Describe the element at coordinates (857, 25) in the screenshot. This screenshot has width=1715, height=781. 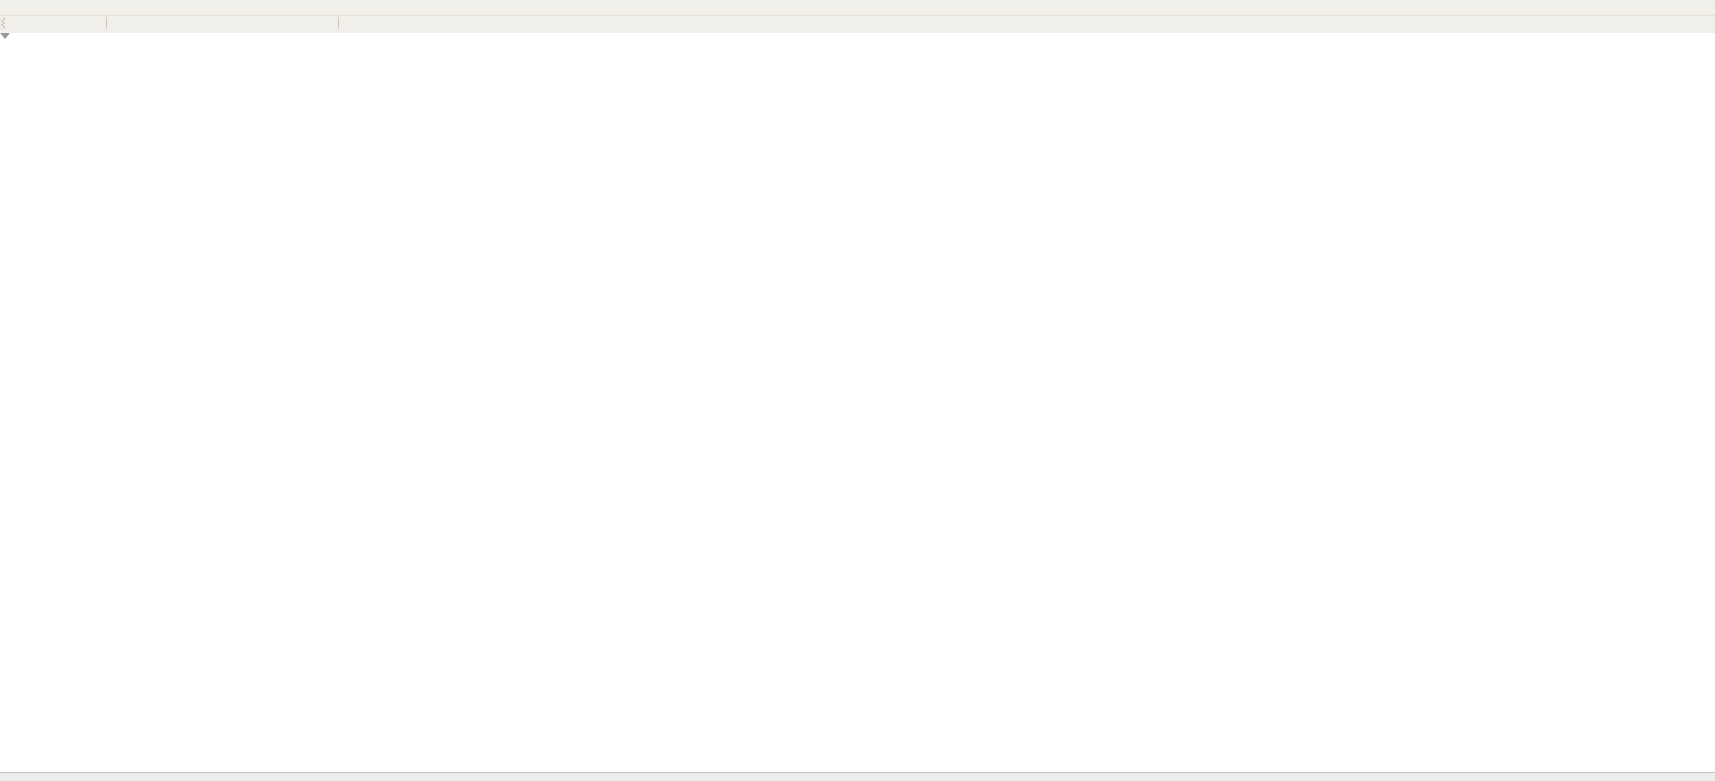
I see `toolbar-timeframes` at that location.